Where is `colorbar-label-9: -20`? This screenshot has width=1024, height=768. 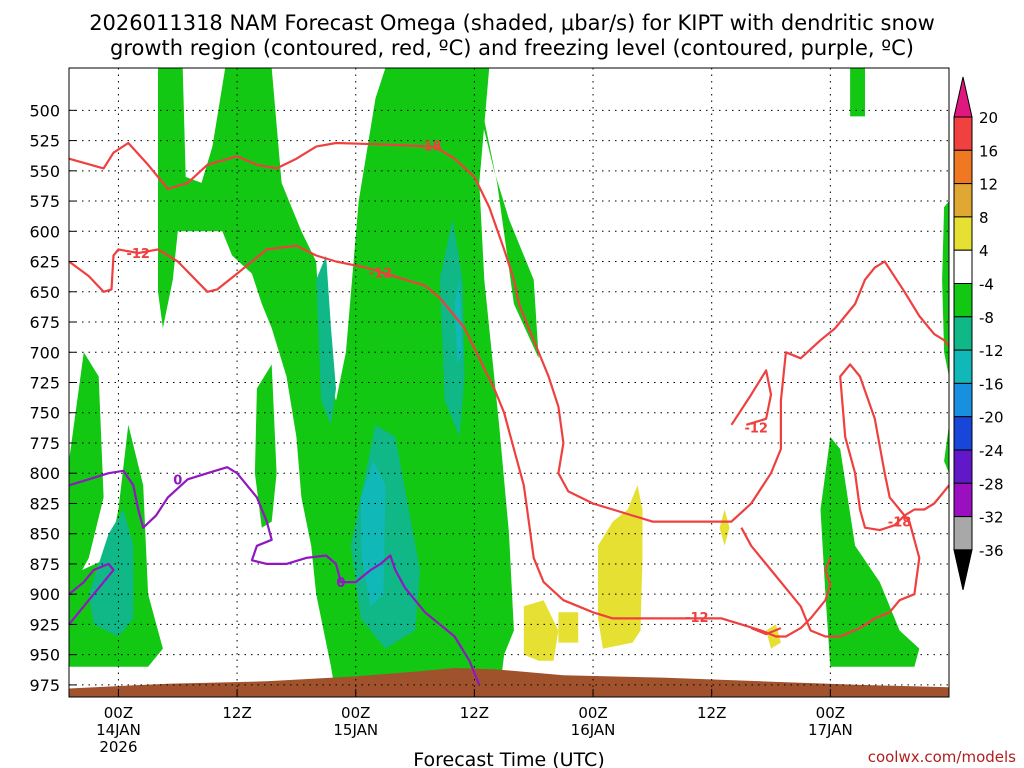 colorbar-label-9: -20 is located at coordinates (991, 418).